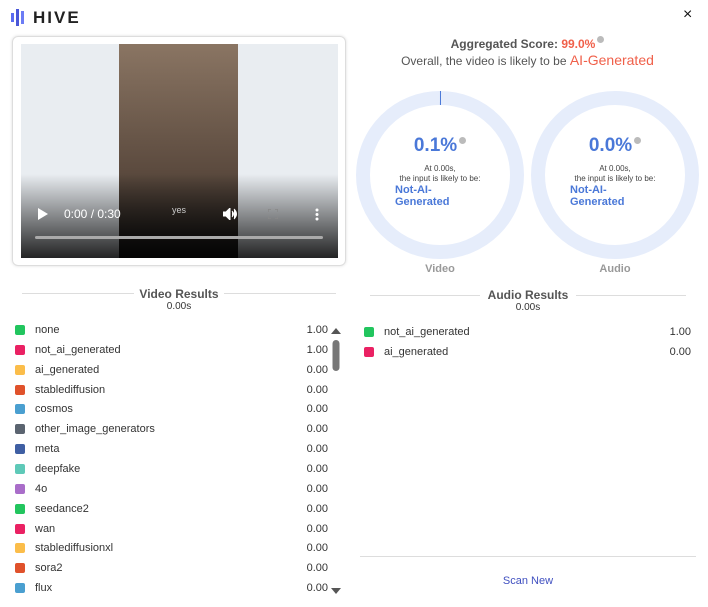  I want to click on result-label: deepfake, so click(58, 468).